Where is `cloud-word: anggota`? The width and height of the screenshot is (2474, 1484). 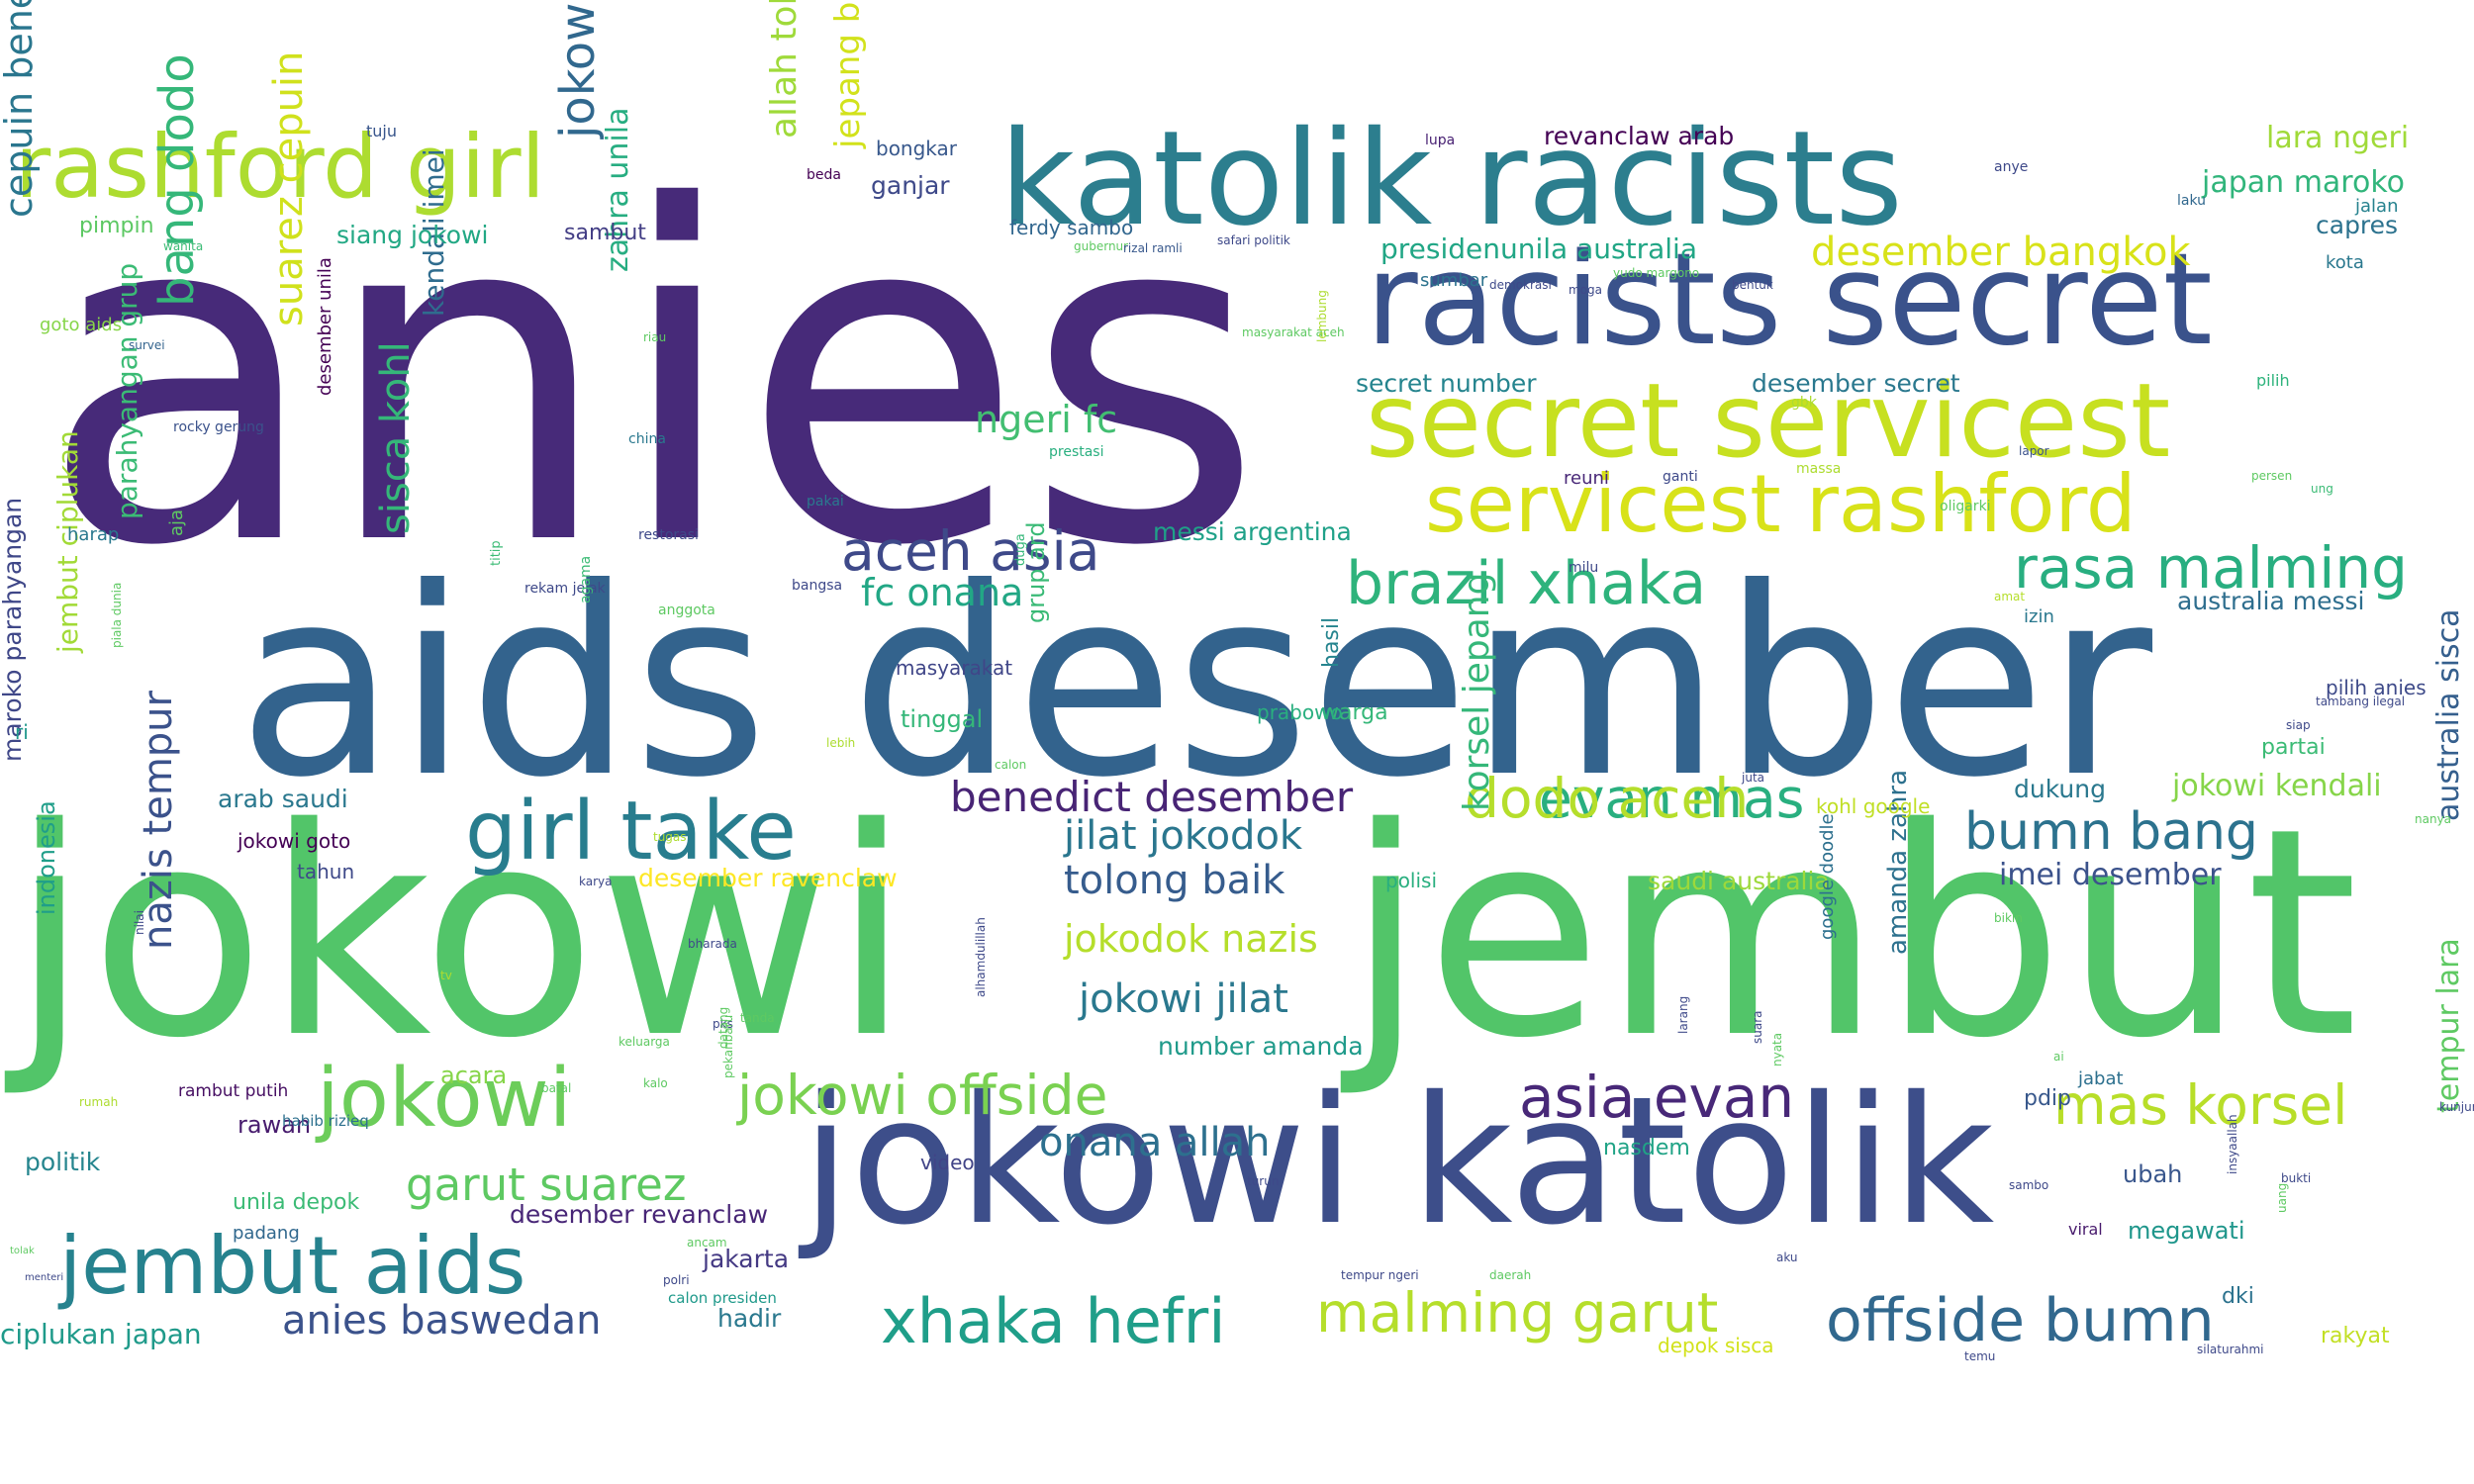
cloud-word: anggota is located at coordinates (687, 610).